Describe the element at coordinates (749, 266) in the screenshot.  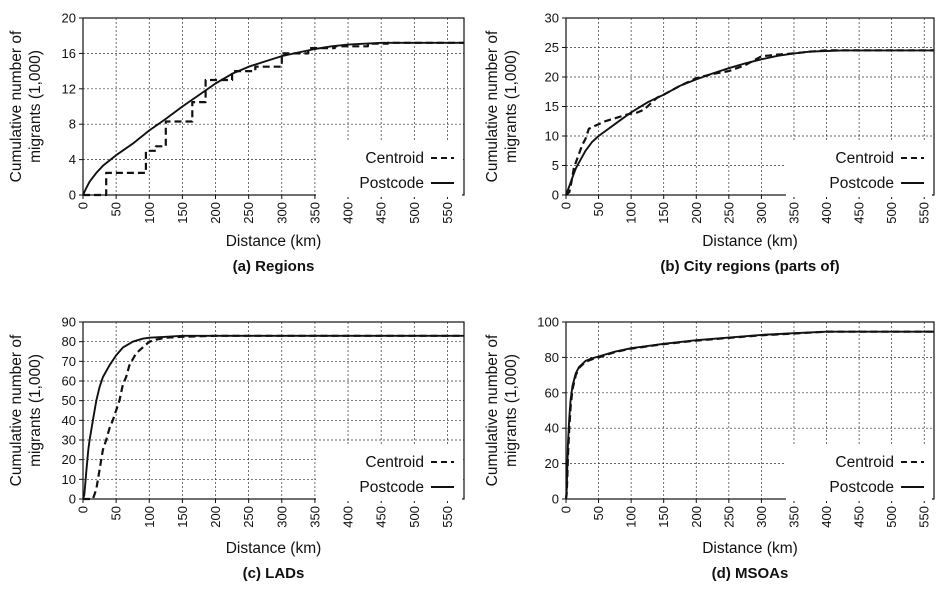
I see `panel-caption: (b) City regions (parts of)` at that location.